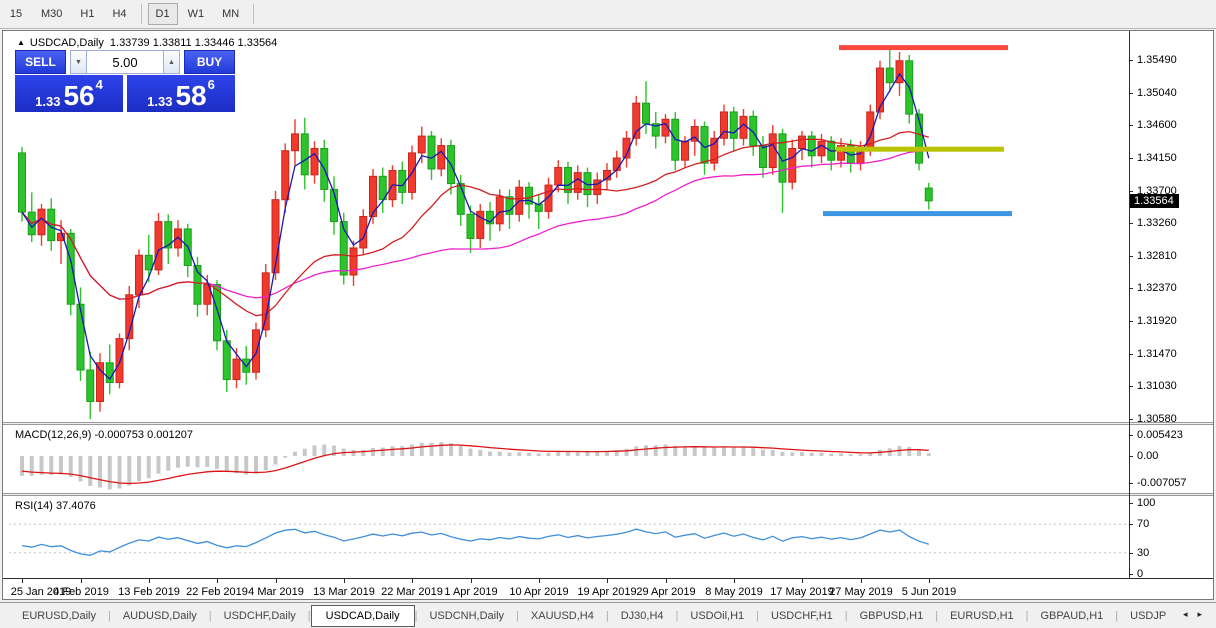  What do you see at coordinates (230, 14) in the screenshot?
I see `timeframe-button-mn: MN` at bounding box center [230, 14].